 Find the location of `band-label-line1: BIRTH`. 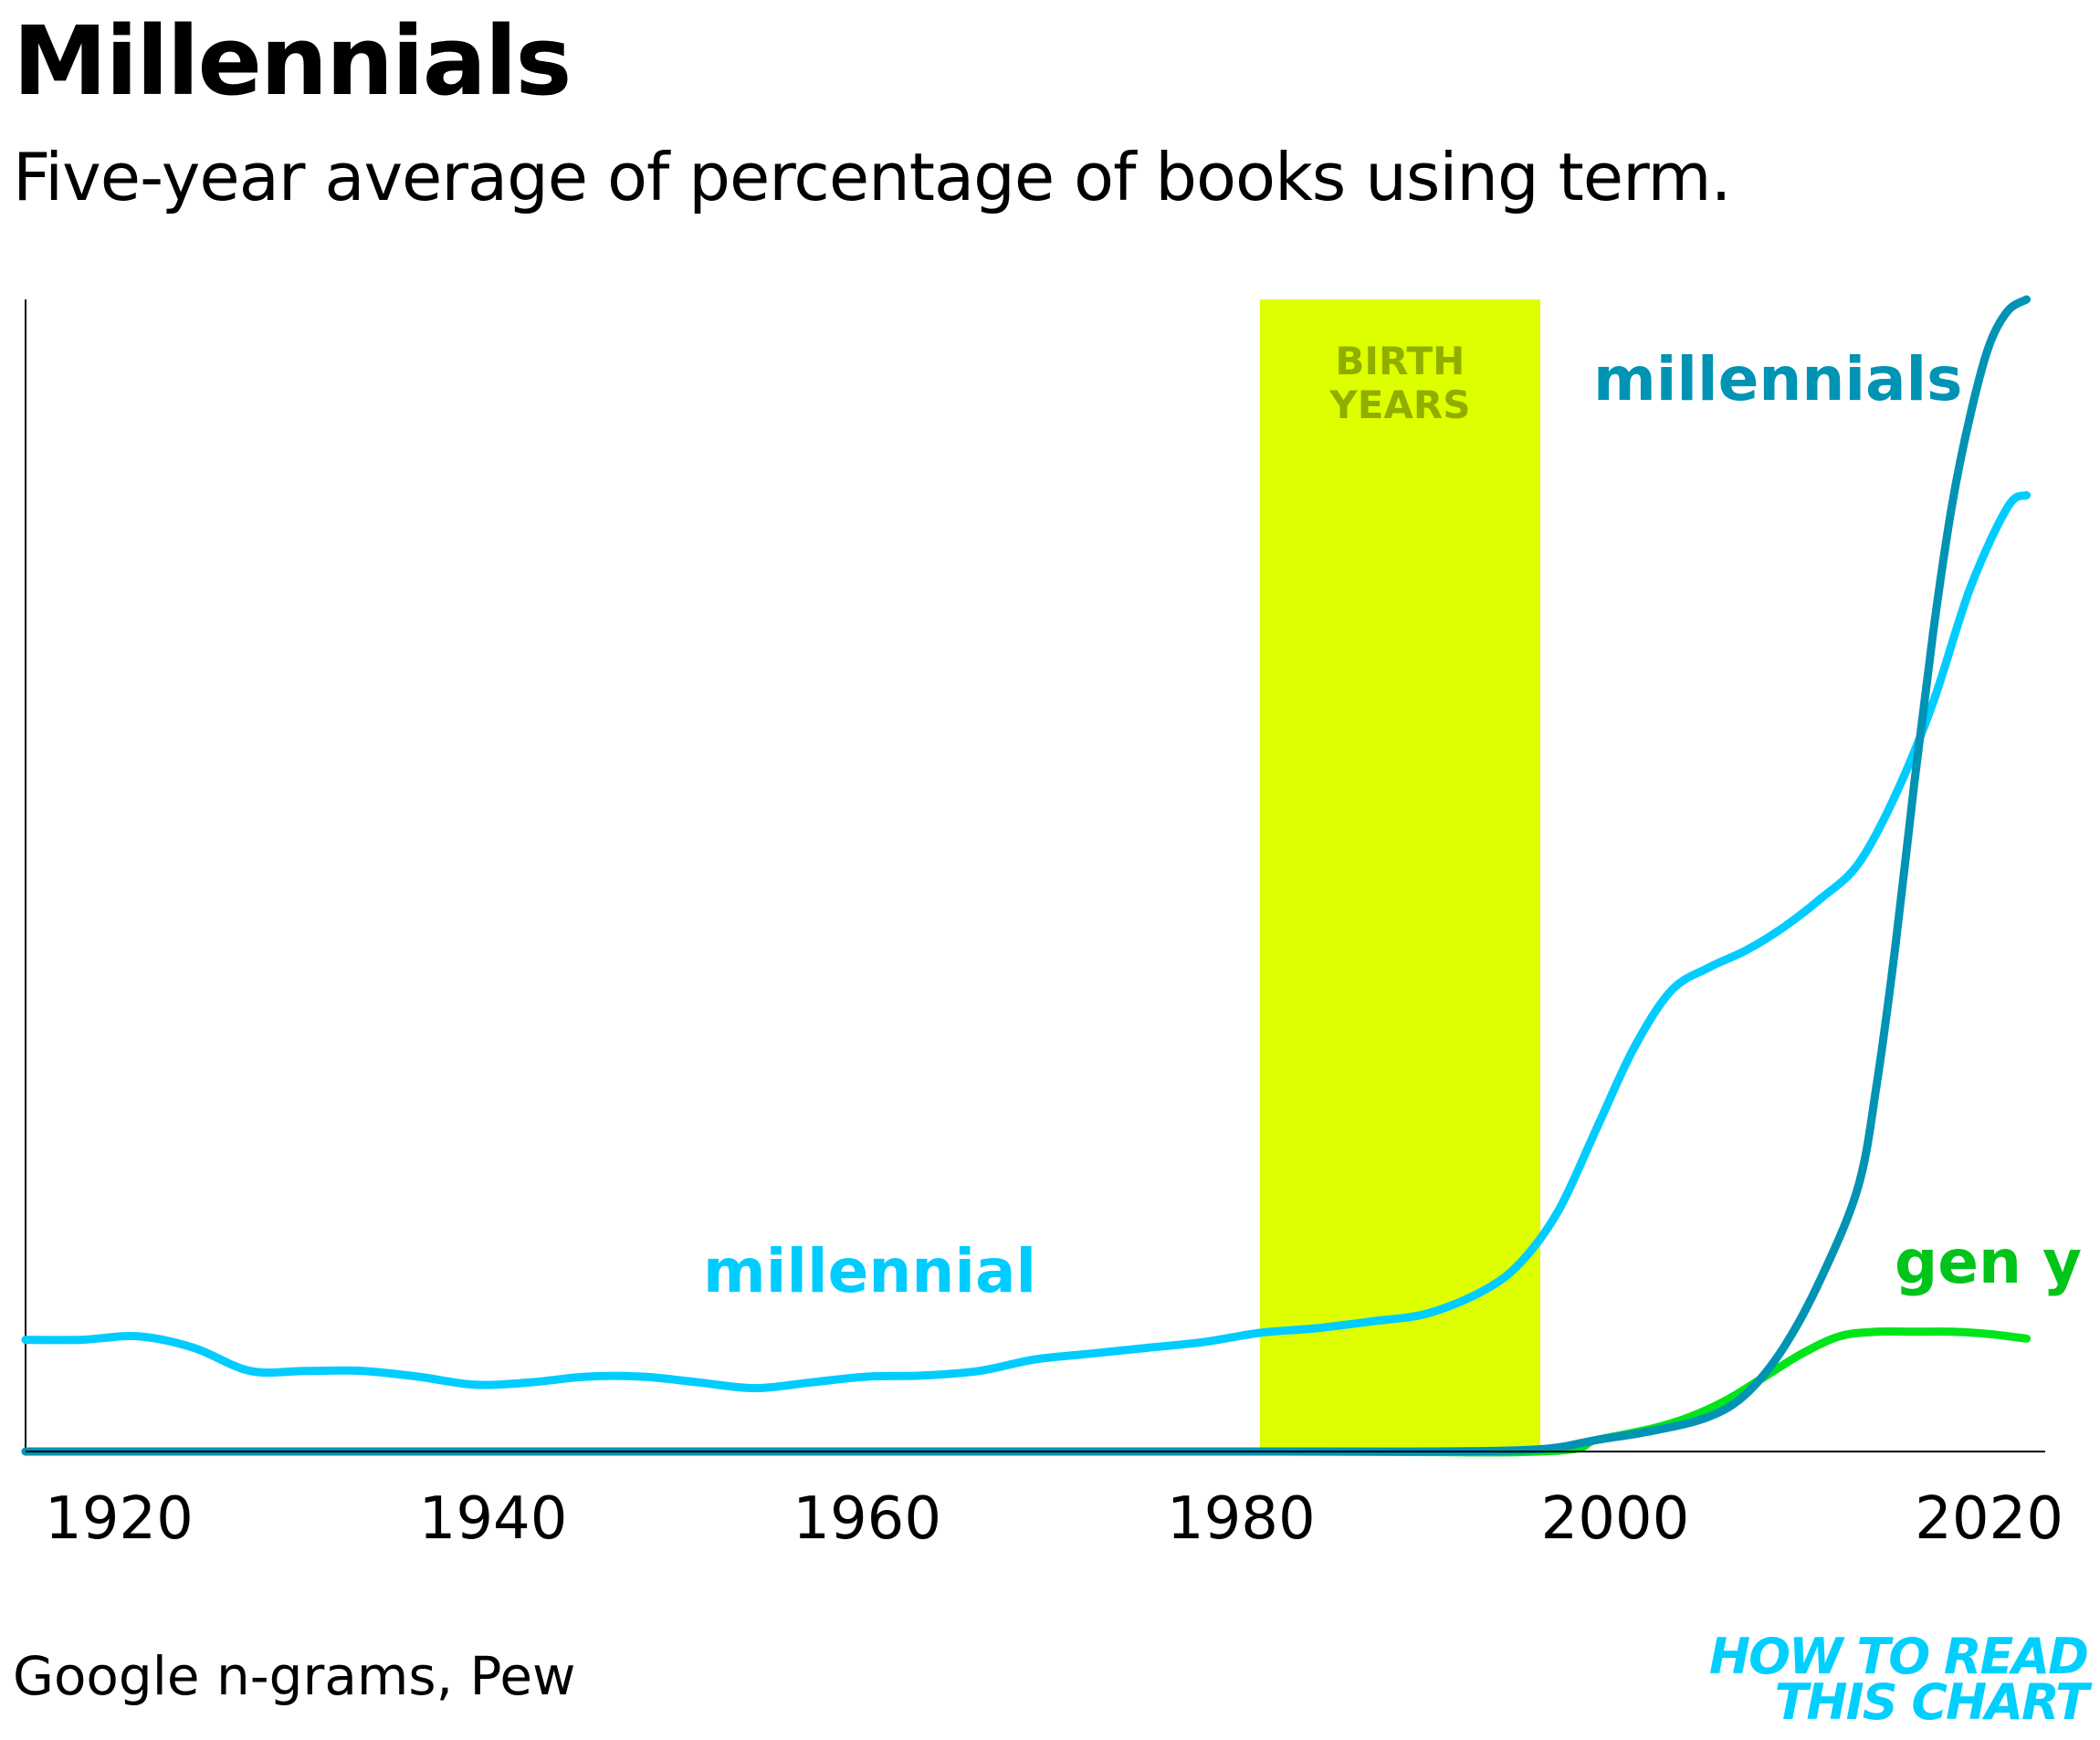

band-label-line1: BIRTH is located at coordinates (1400, 361).